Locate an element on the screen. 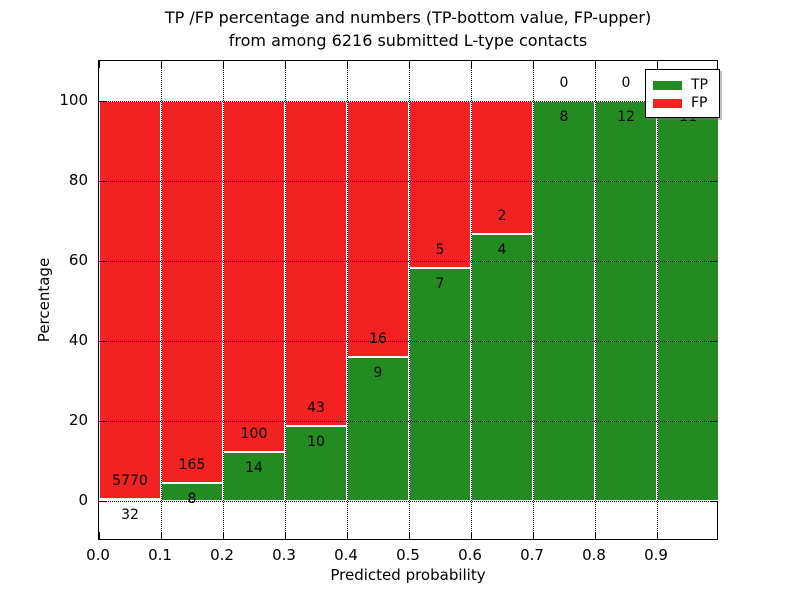 The width and height of the screenshot is (800, 600). x-tick-label: 0.6 is located at coordinates (470, 555).